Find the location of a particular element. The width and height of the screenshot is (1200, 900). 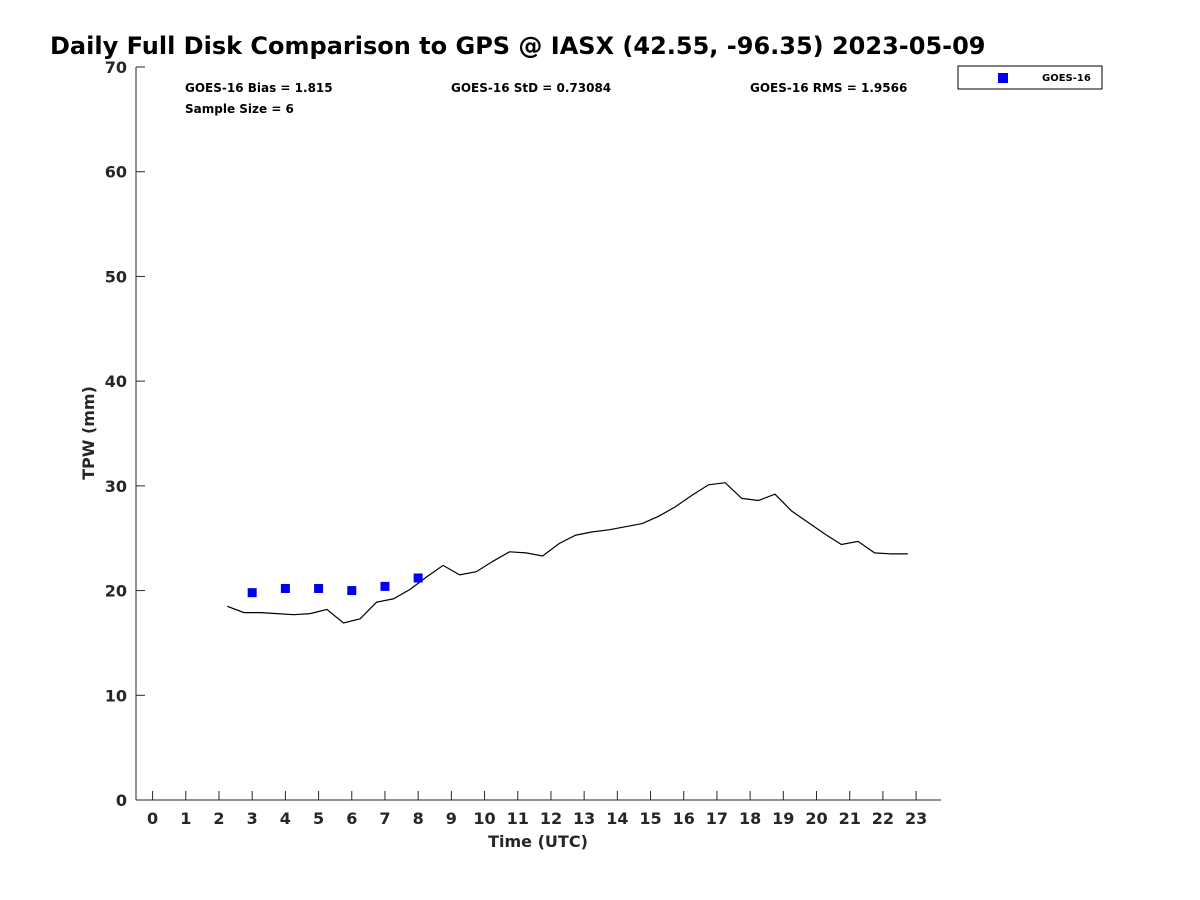

x-tick-label: 20 is located at coordinates (816, 818).